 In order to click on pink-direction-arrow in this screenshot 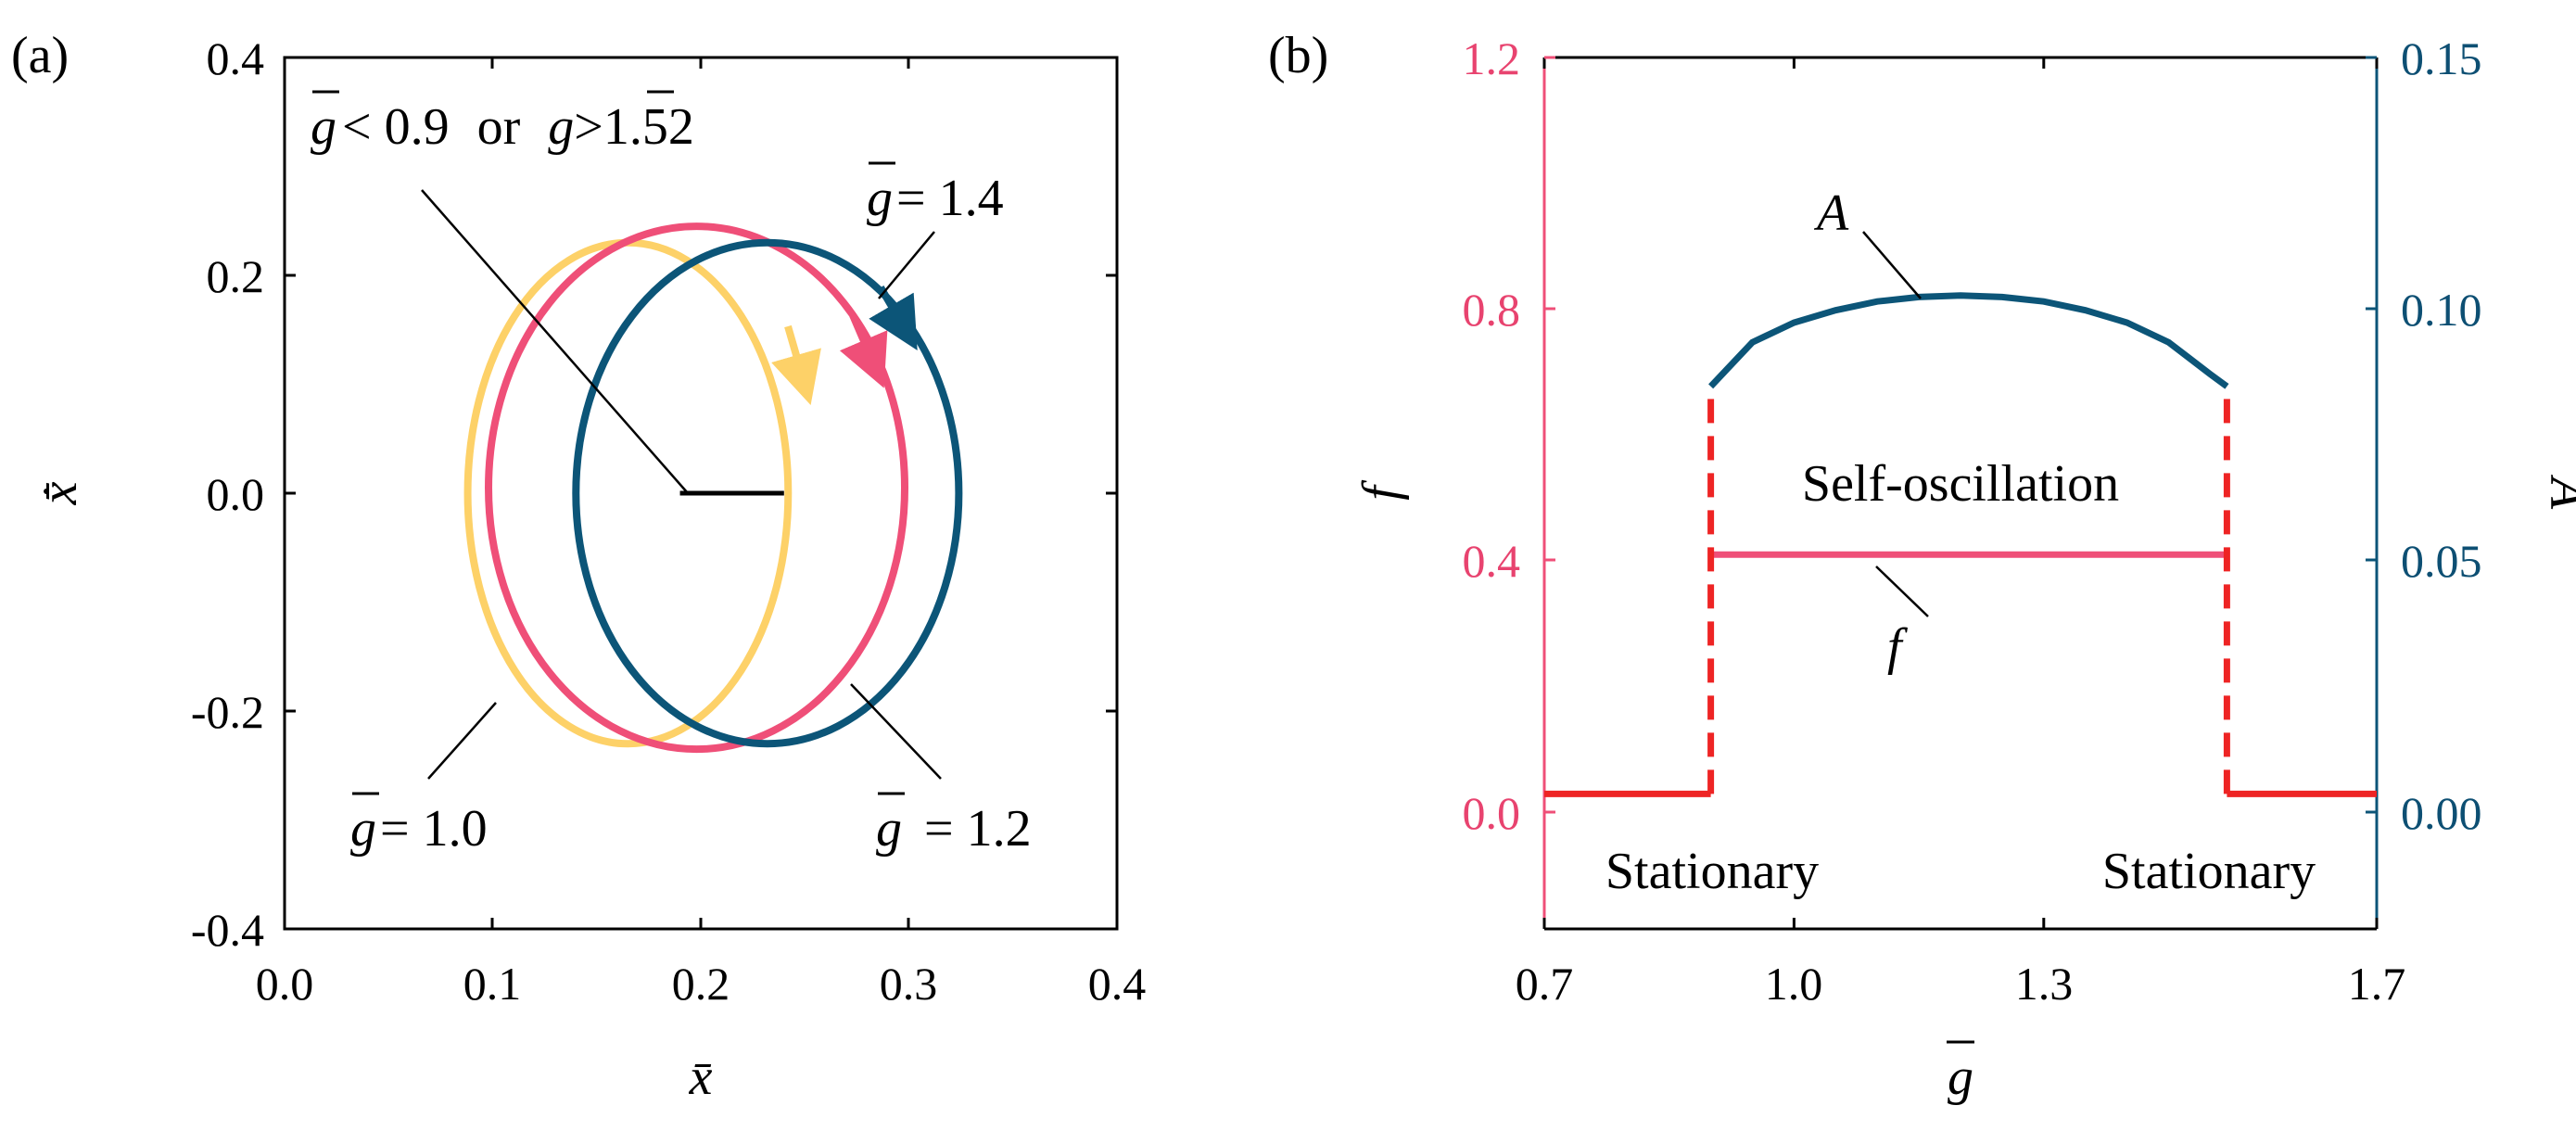, I will do `click(863, 350)`.